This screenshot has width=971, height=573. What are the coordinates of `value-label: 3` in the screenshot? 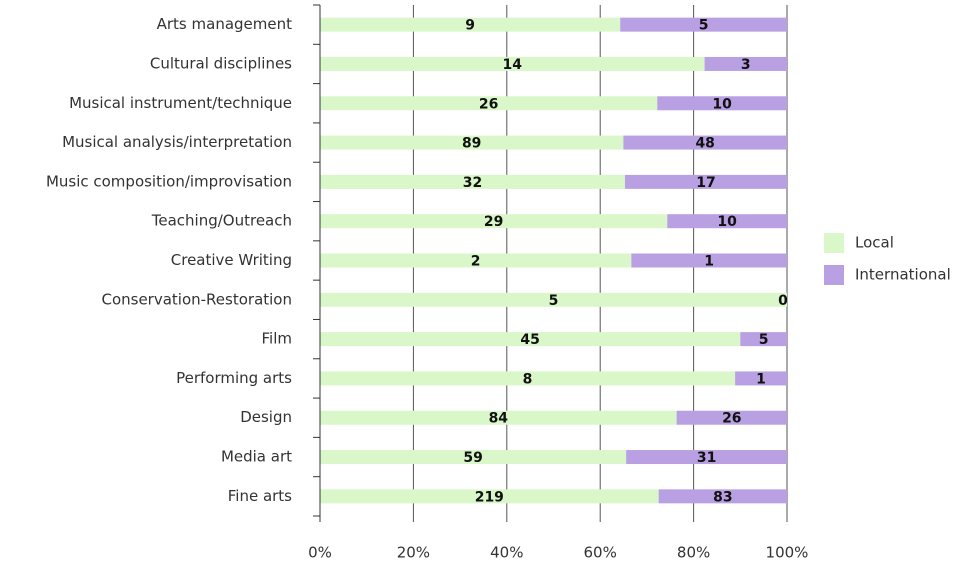 It's located at (746, 65).